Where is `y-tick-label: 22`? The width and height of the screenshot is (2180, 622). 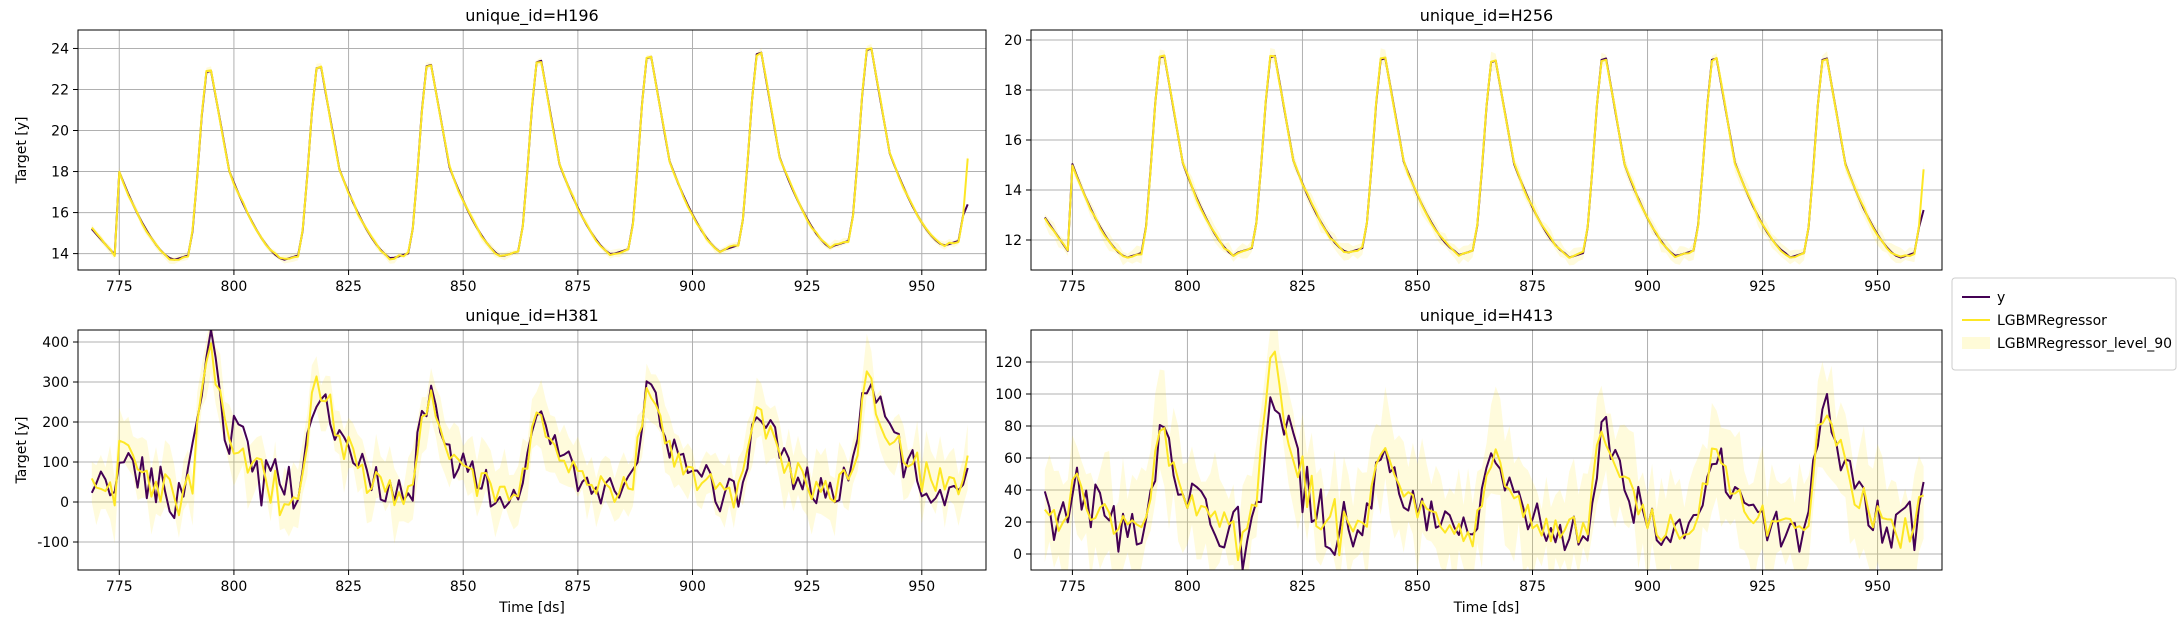
y-tick-label: 22 is located at coordinates (60, 90).